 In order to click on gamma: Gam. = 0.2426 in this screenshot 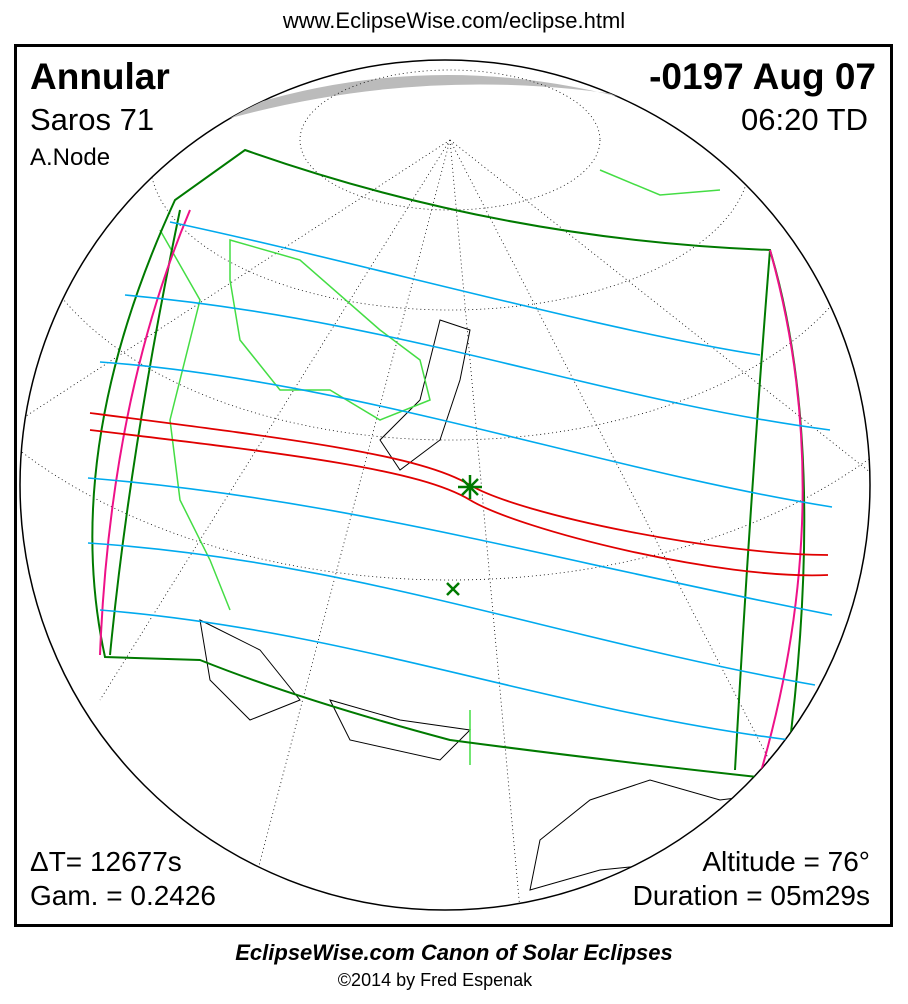, I will do `click(123, 895)`.